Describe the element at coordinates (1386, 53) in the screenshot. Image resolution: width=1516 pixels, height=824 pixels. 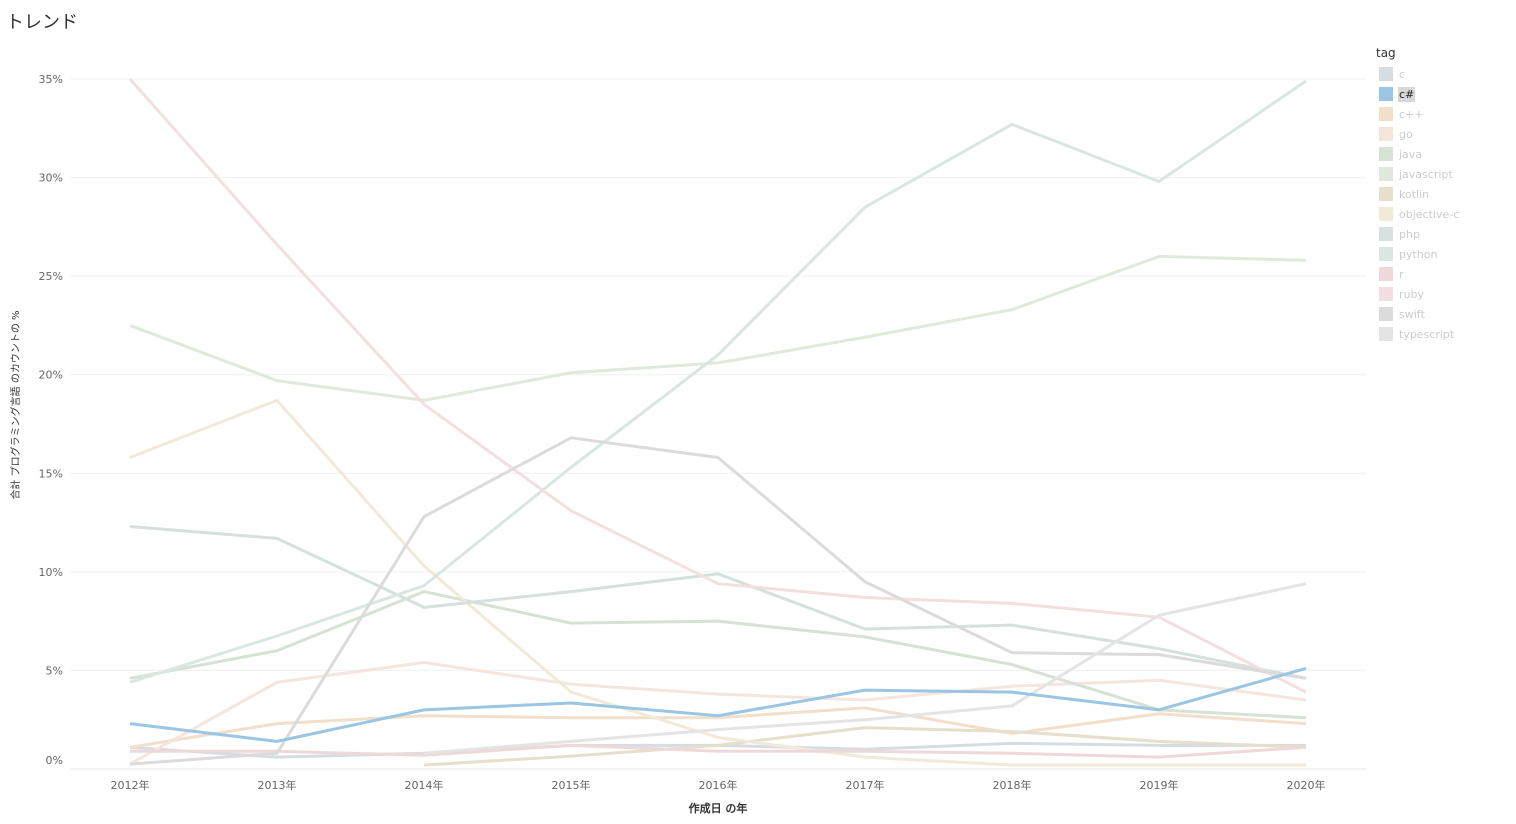
I see `legend-title: tag` at that location.